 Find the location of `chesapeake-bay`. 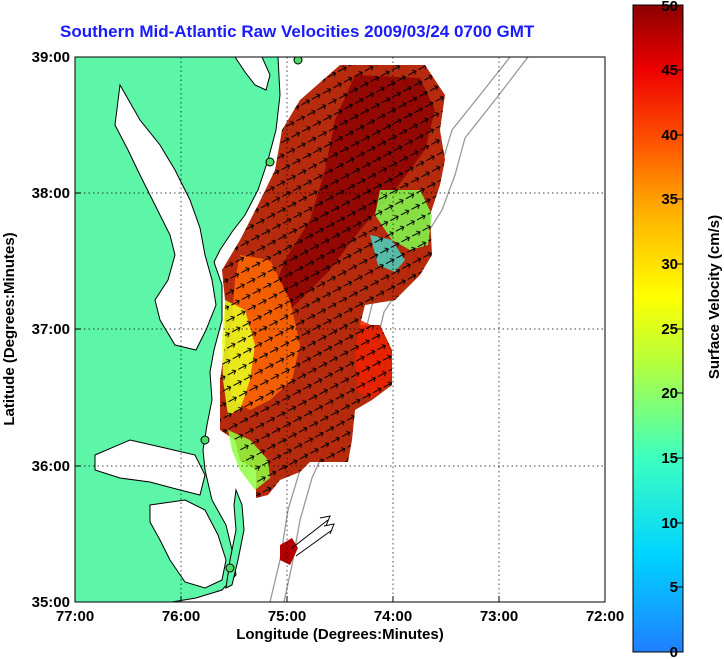

chesapeake-bay is located at coordinates (165, 217).